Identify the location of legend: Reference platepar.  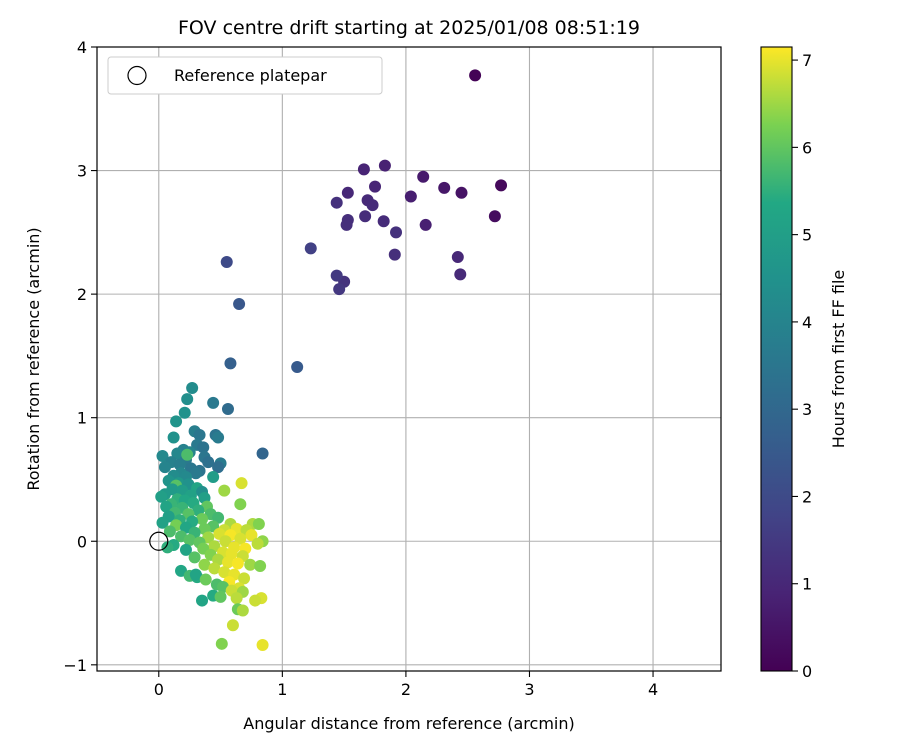
(245, 75).